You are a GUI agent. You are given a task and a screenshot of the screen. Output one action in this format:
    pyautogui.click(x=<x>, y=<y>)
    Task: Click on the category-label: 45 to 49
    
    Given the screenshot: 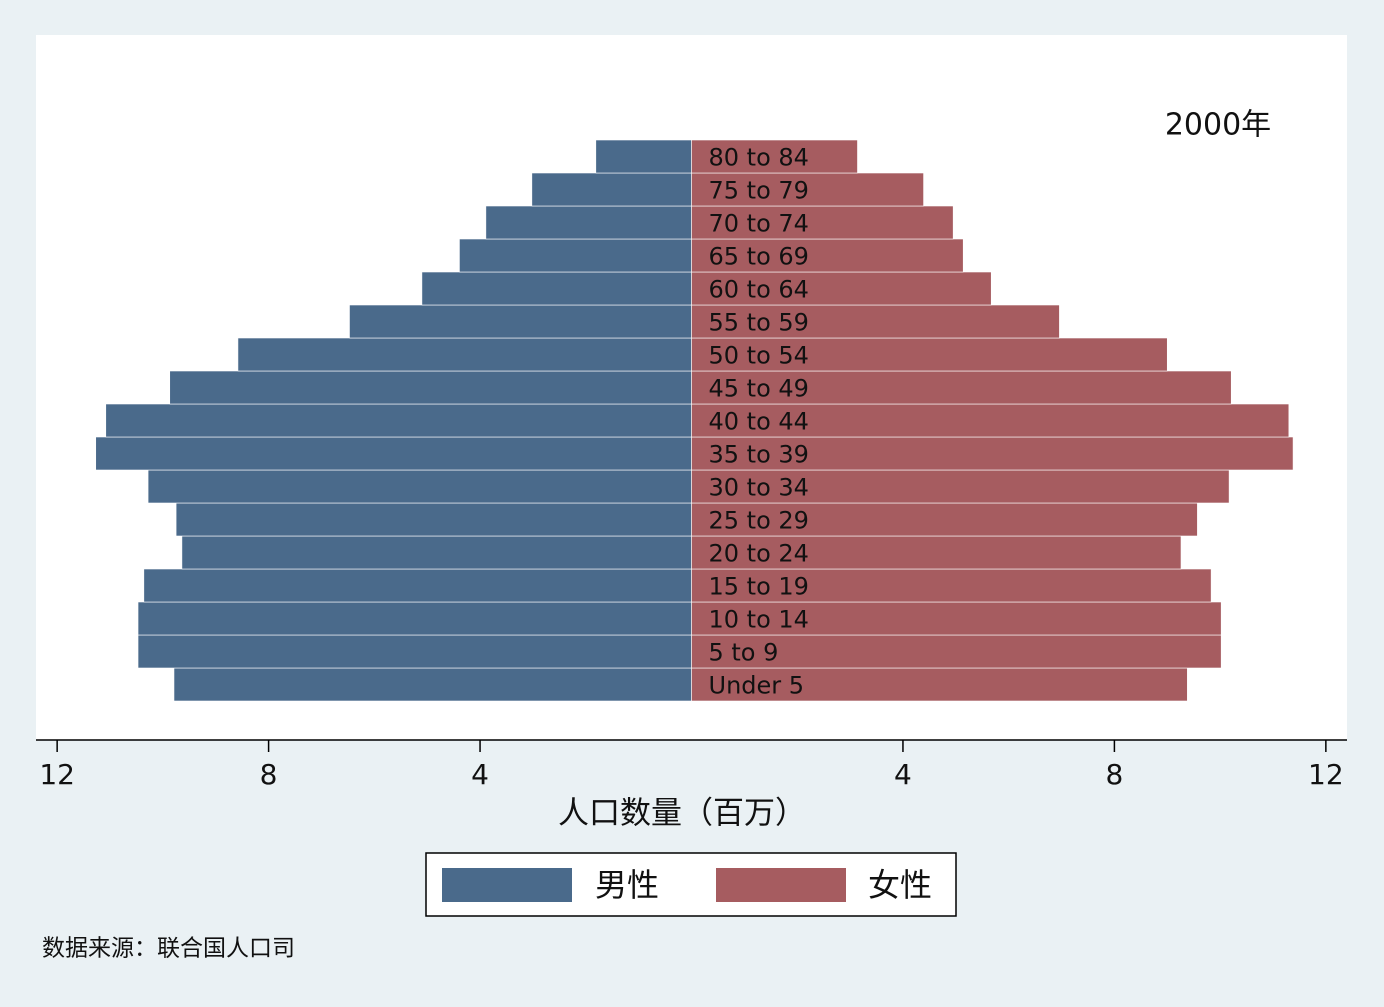 What is the action you would take?
    pyautogui.click(x=759, y=389)
    